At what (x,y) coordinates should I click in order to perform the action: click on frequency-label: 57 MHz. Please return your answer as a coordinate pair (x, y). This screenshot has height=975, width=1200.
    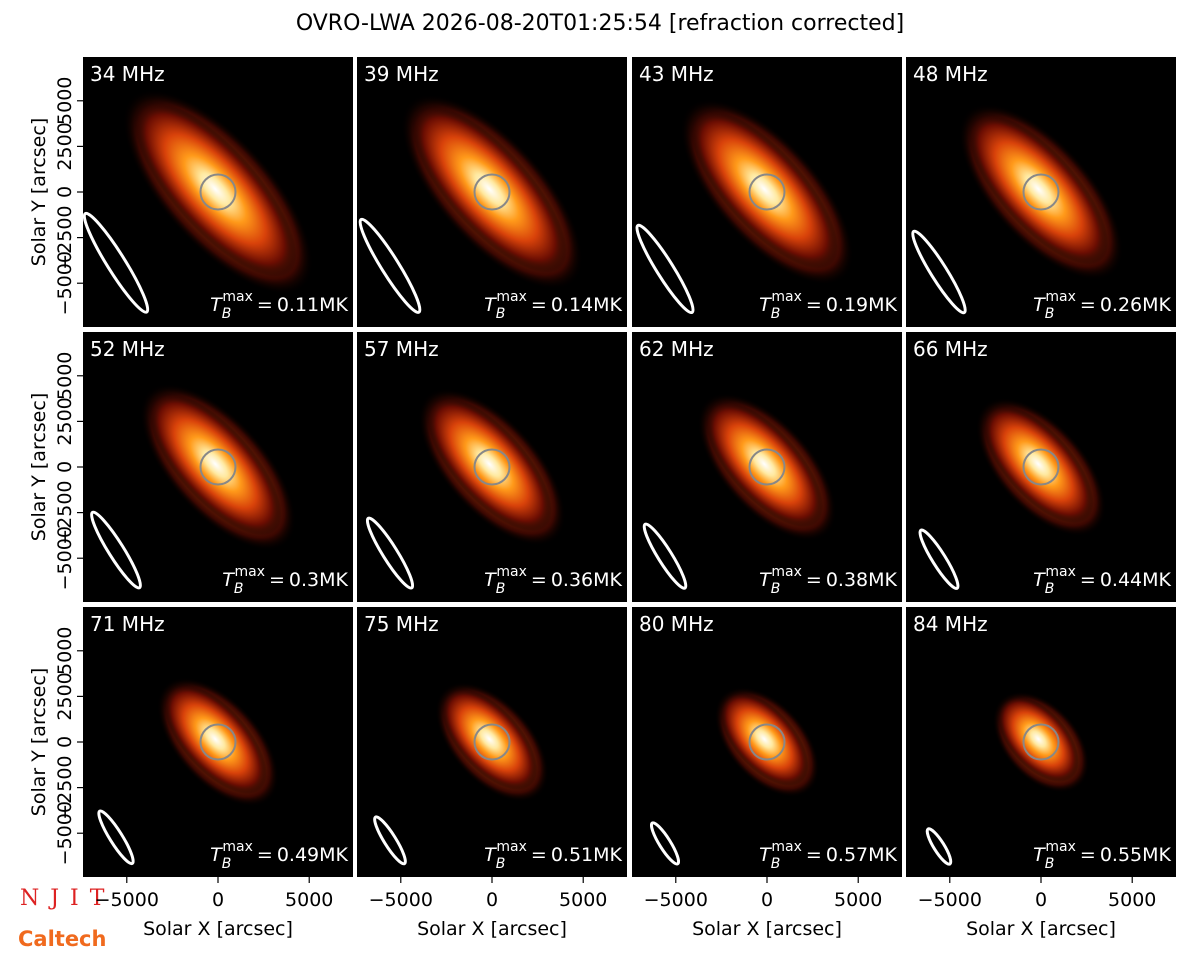
    Looking at the image, I should click on (401, 349).